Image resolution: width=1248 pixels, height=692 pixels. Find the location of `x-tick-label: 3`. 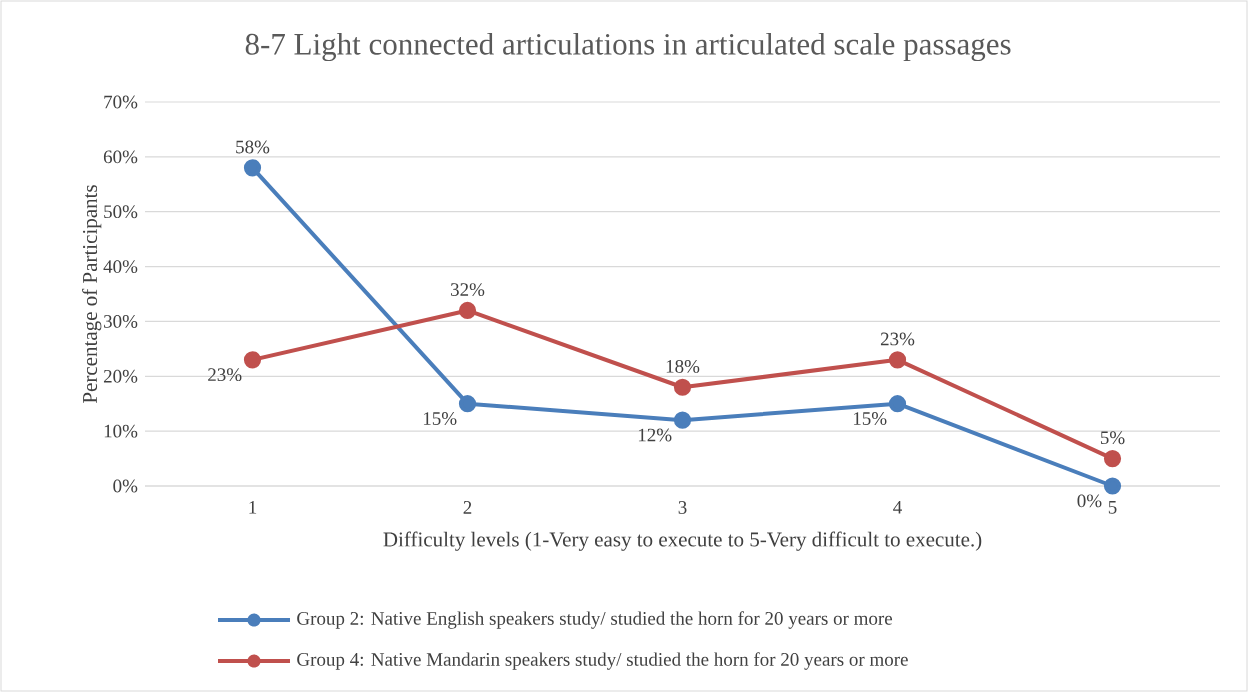

x-tick-label: 3 is located at coordinates (682, 507).